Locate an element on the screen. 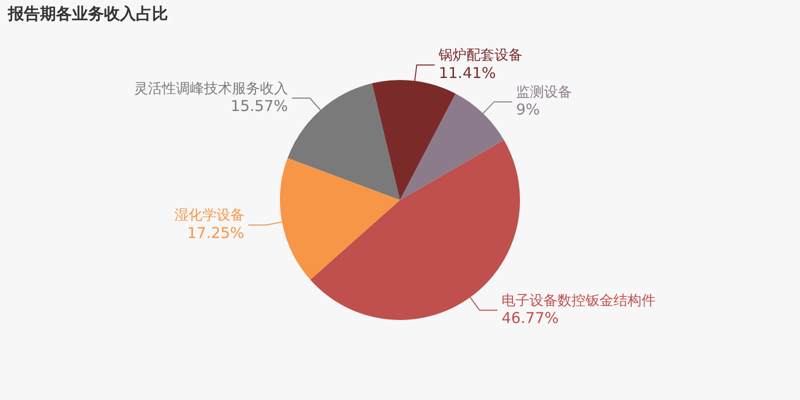 The image size is (800, 400). slice-label: 锅炉配套设备 is located at coordinates (480, 56).